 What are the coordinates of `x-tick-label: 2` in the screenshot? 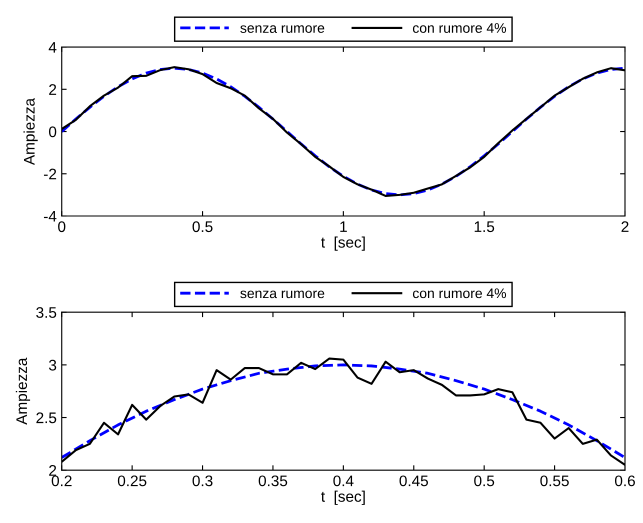 It's located at (625, 226).